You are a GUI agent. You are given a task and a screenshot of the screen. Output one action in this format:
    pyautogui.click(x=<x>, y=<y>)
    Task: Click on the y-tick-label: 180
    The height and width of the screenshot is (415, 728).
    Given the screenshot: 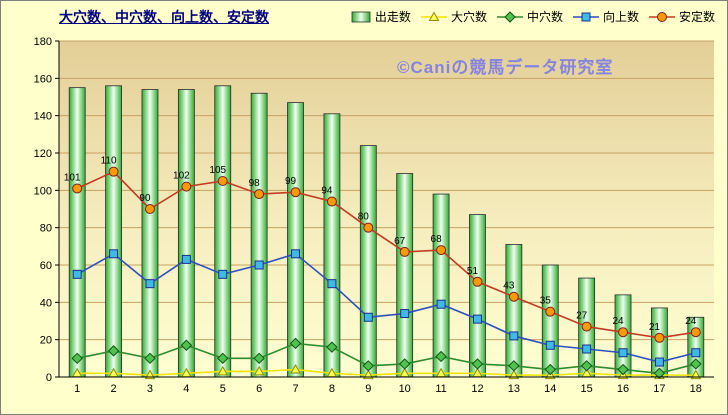 What is the action you would take?
    pyautogui.click(x=43, y=42)
    